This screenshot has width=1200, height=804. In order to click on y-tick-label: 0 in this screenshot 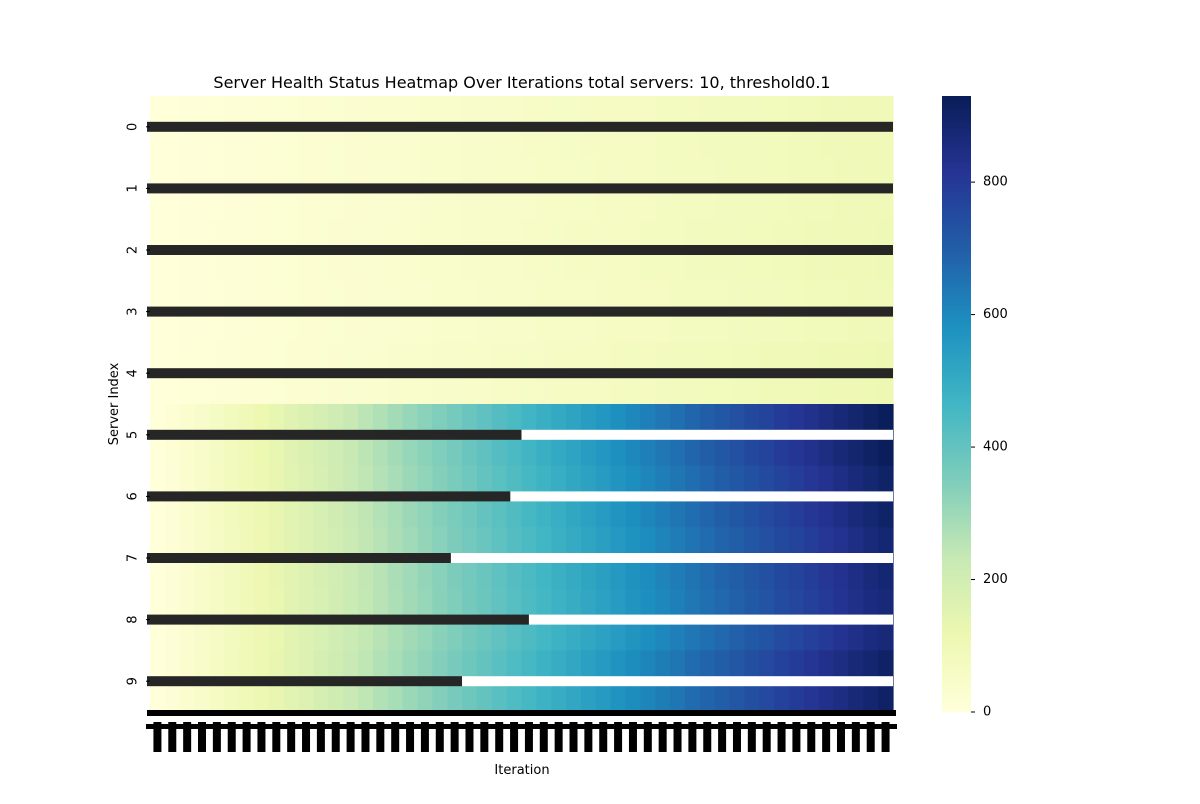, I will do `click(133, 127)`.